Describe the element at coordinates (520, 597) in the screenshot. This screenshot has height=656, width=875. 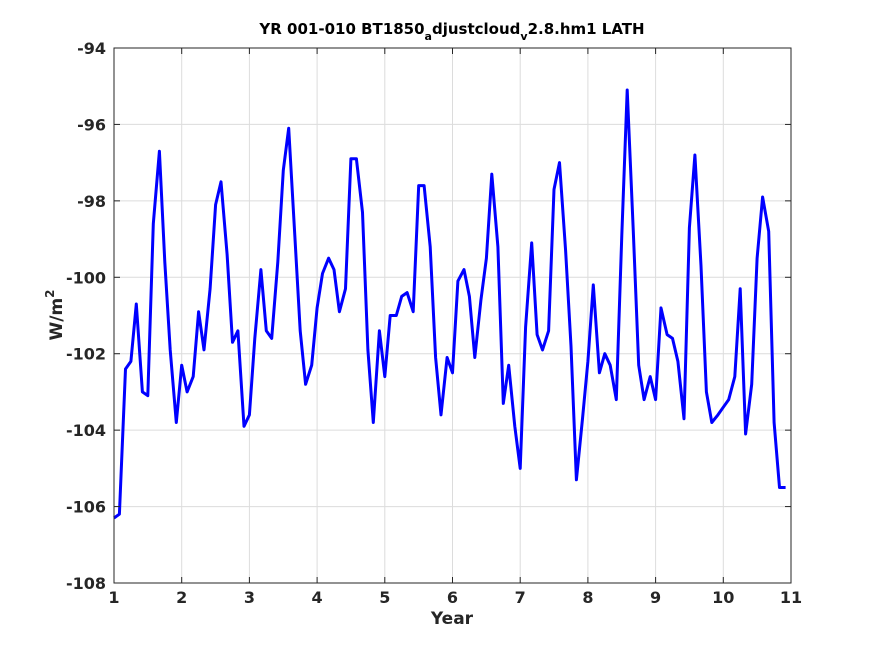
I see `x-tick-label: 7` at that location.